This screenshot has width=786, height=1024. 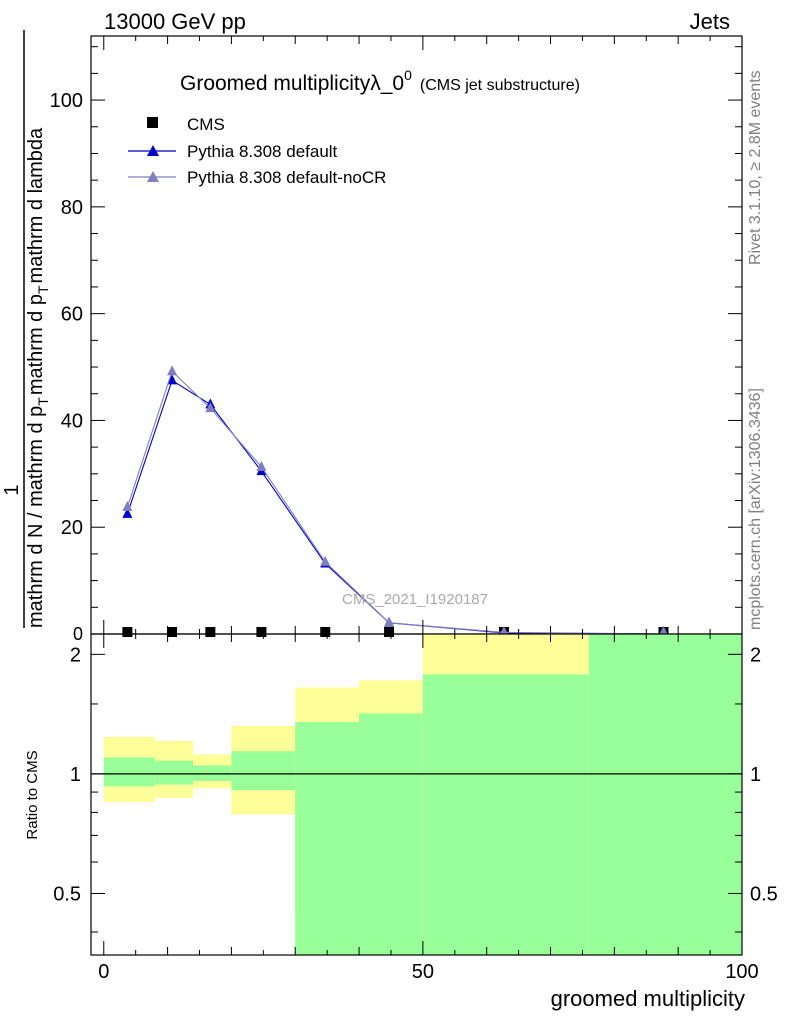 I want to click on y-label-numerator: 1, so click(x=12, y=489).